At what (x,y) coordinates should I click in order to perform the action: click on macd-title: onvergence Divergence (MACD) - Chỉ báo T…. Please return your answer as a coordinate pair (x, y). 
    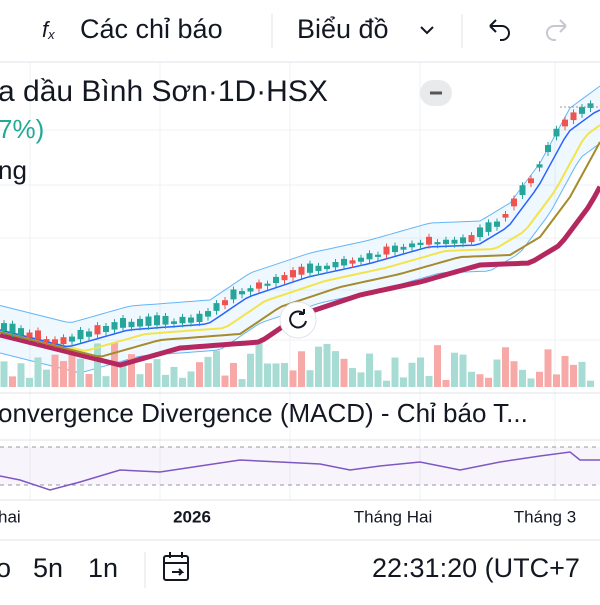
    Looking at the image, I should click on (264, 413).